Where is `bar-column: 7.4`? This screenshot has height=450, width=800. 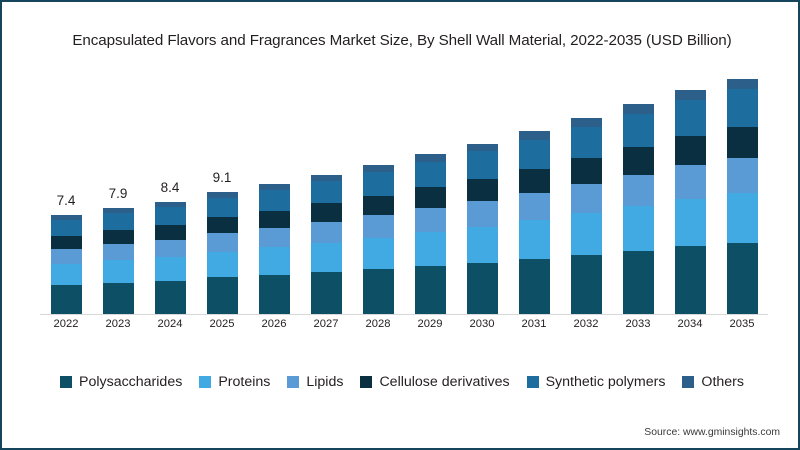
bar-column: 7.4 is located at coordinates (66, 254).